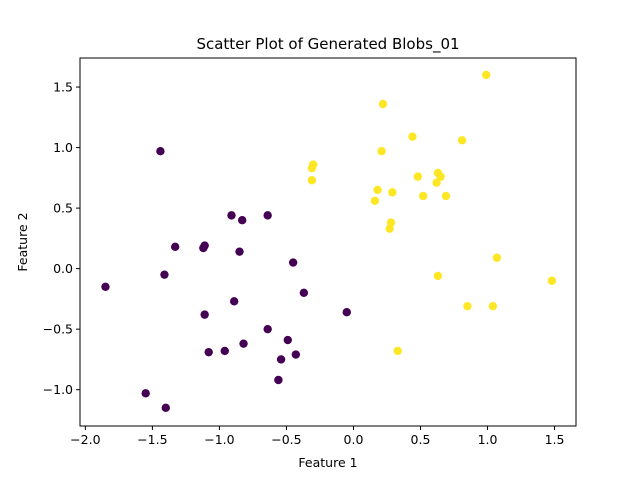 The height and width of the screenshot is (480, 640). What do you see at coordinates (61, 238) in the screenshot?
I see `y-axis: −1.0 −0.5 0.0 0.5 1.0 1.5` at bounding box center [61, 238].